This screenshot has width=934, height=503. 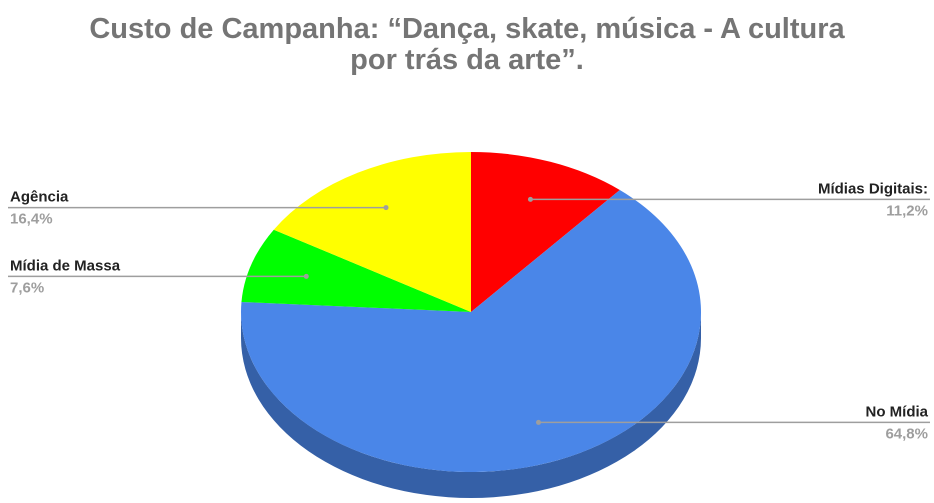 I want to click on slice-value-midia-de-massa: 7,6%, so click(x=27, y=287).